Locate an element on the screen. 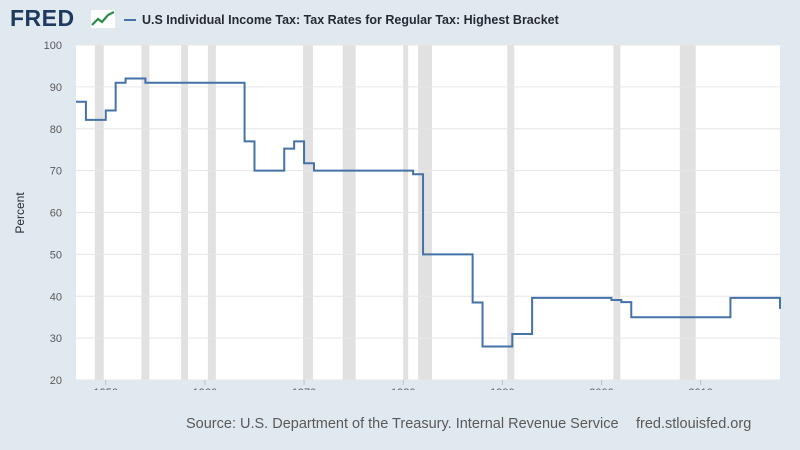 The height and width of the screenshot is (450, 800). y-tick-label: 60 is located at coordinates (56, 214).